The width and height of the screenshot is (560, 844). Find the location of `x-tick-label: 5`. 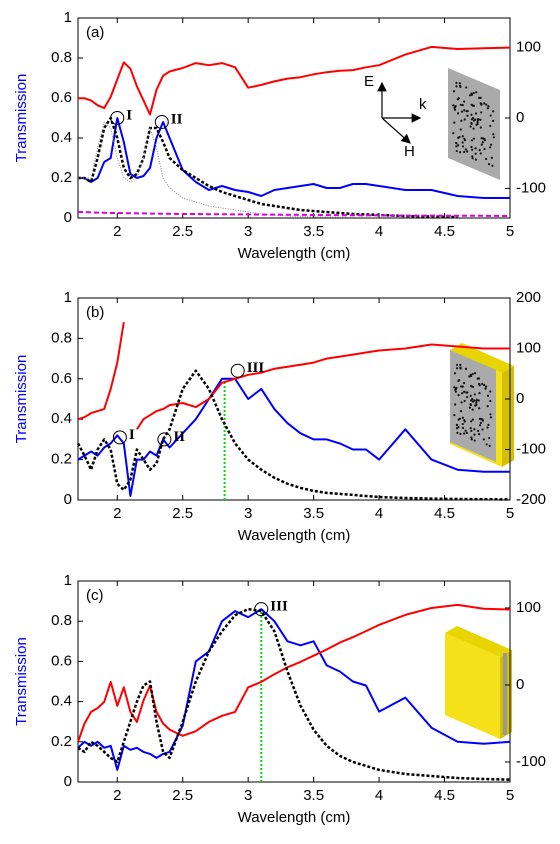

x-tick-label: 5 is located at coordinates (510, 513).